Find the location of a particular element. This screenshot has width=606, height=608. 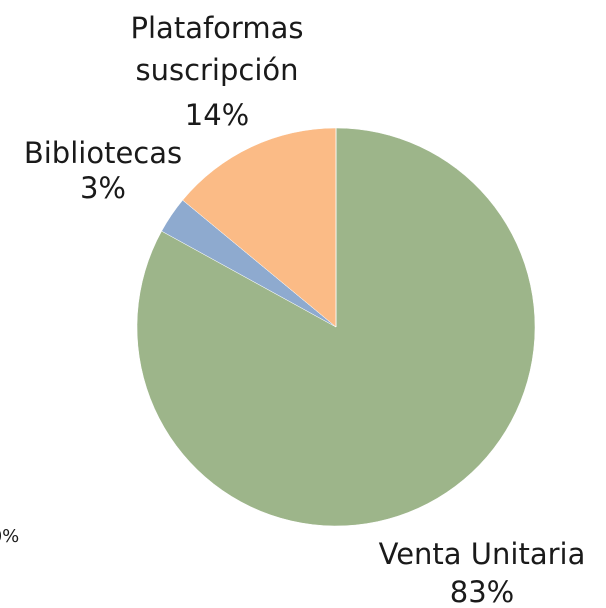

pie-slice is located at coordinates (259, 227).